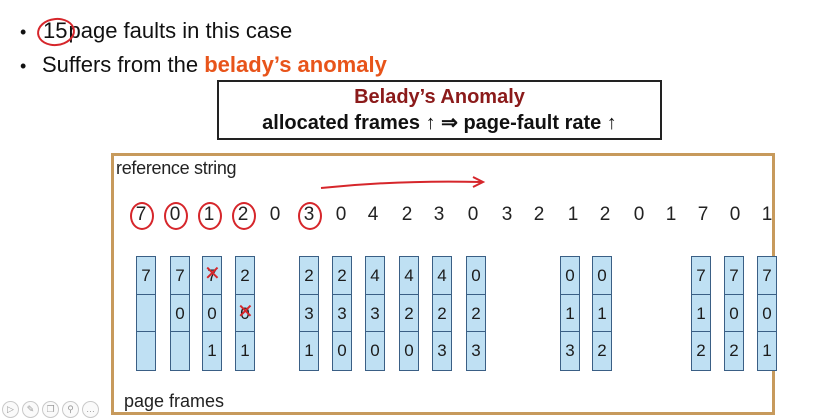 The image size is (814, 418). What do you see at coordinates (439, 123) in the screenshot?
I see `box-subtitle: allocated frames ↑ ⇒ page-fault rate ↑` at bounding box center [439, 123].